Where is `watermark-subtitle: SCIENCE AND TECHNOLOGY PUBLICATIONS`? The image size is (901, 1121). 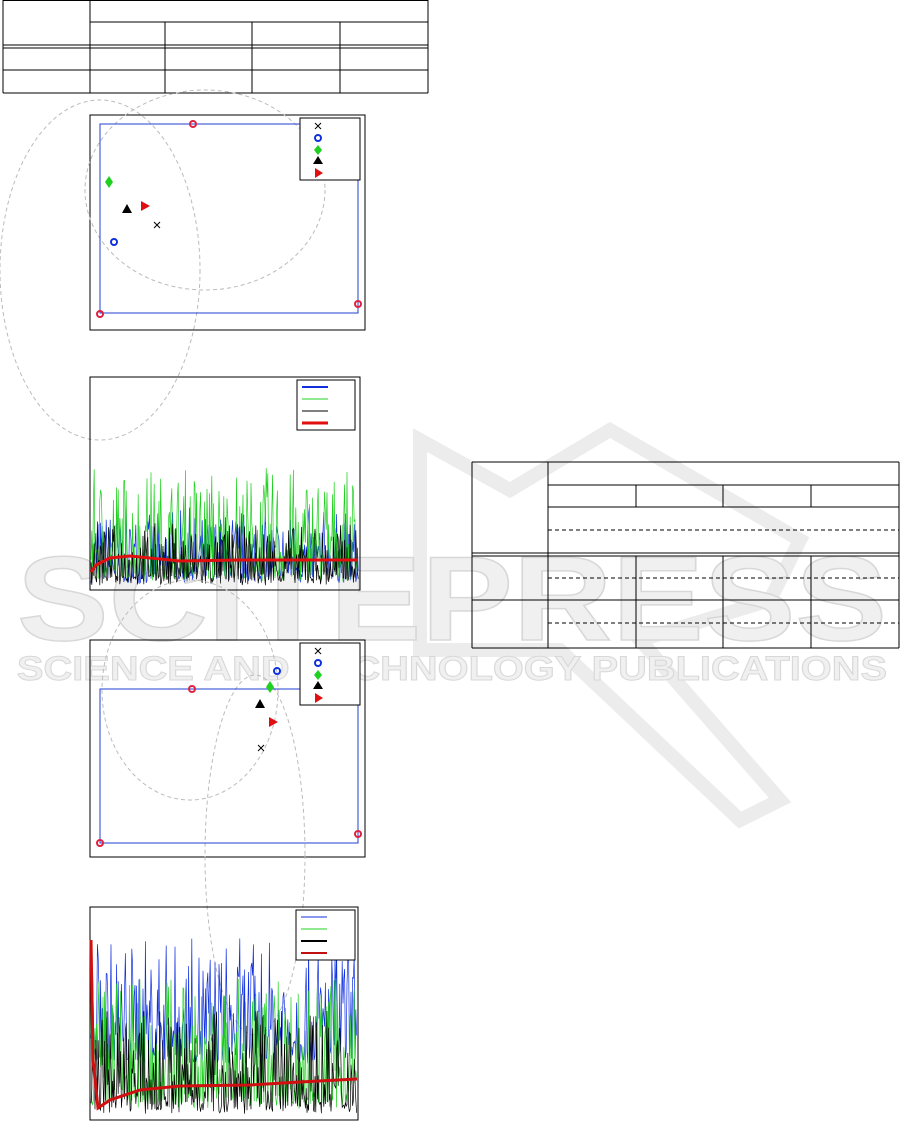
watermark-subtitle: SCIENCE AND TECHNOLOGY PUBLICATIONS is located at coordinates (452, 669).